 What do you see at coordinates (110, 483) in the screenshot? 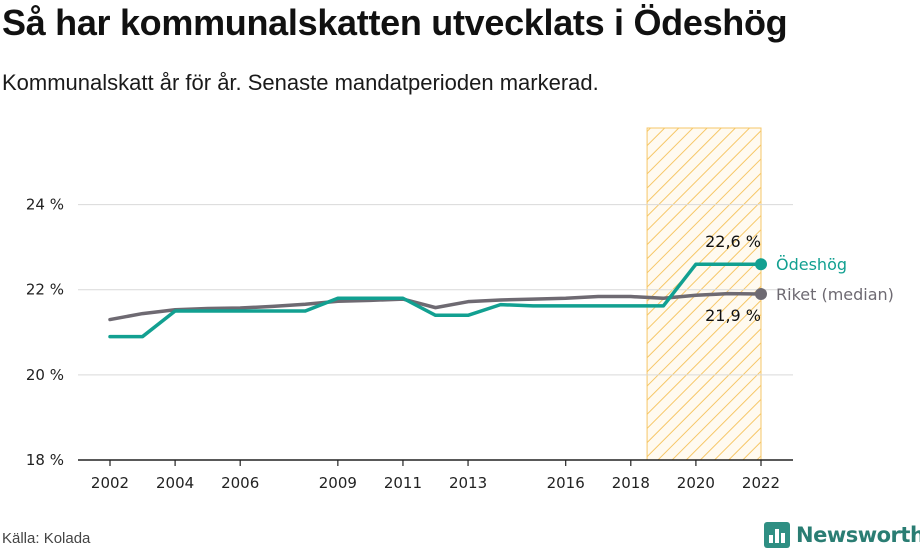
I see `x-tick-label: 2002` at bounding box center [110, 483].